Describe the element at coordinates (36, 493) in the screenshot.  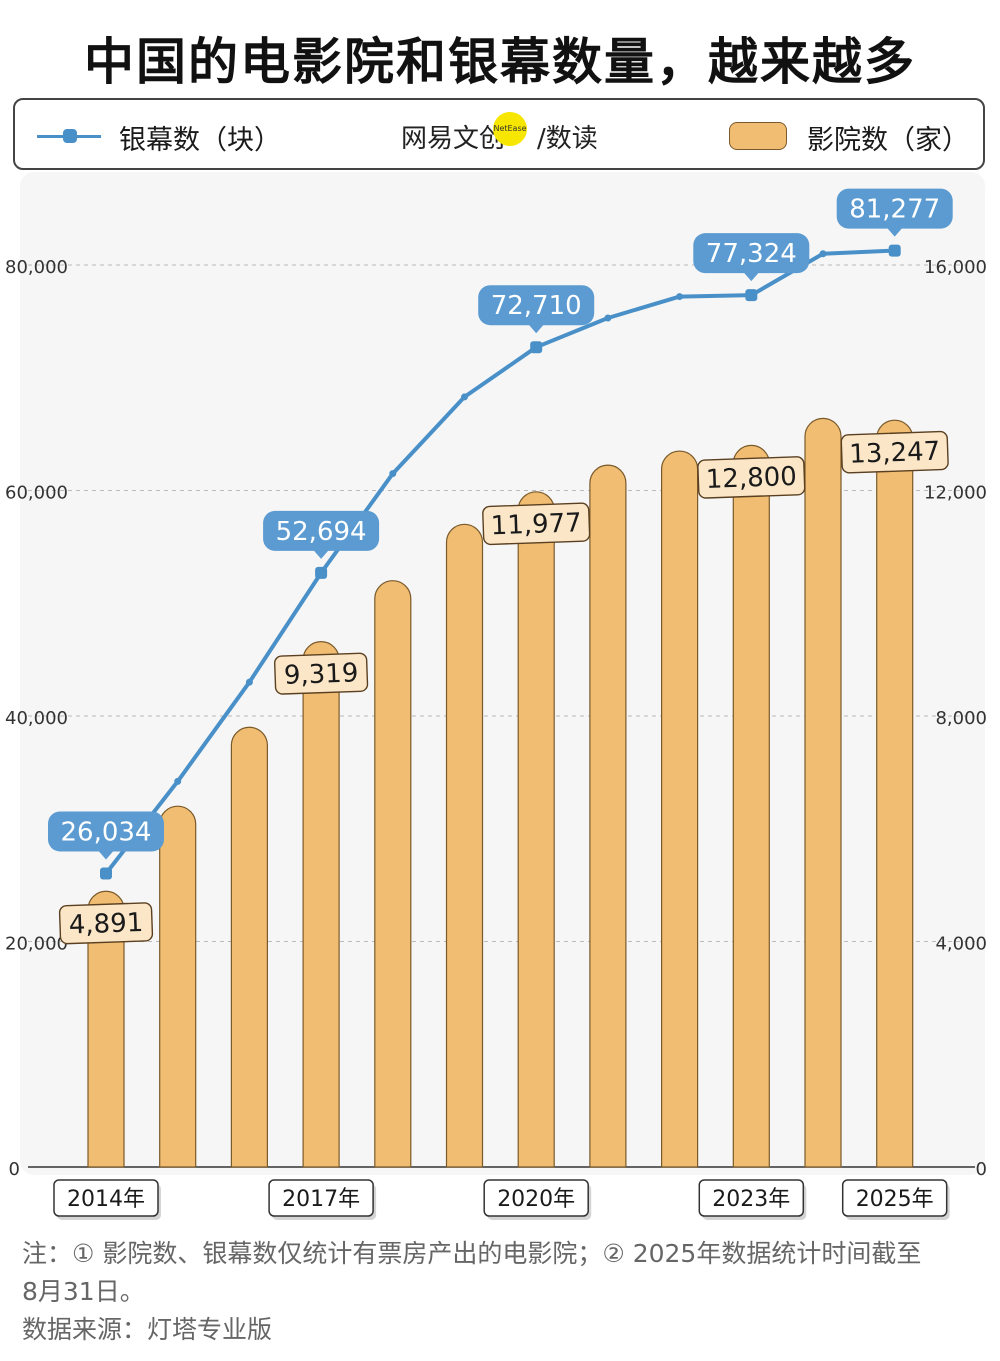
I see `y-left-tick-label: 60,000` at that location.